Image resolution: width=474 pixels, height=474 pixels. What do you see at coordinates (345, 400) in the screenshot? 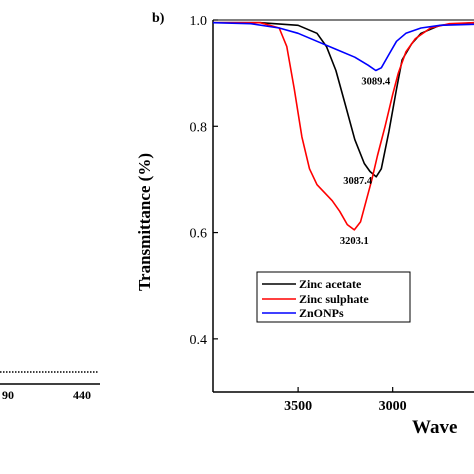
I see `x-ticks: 3500 3000` at bounding box center [345, 400].